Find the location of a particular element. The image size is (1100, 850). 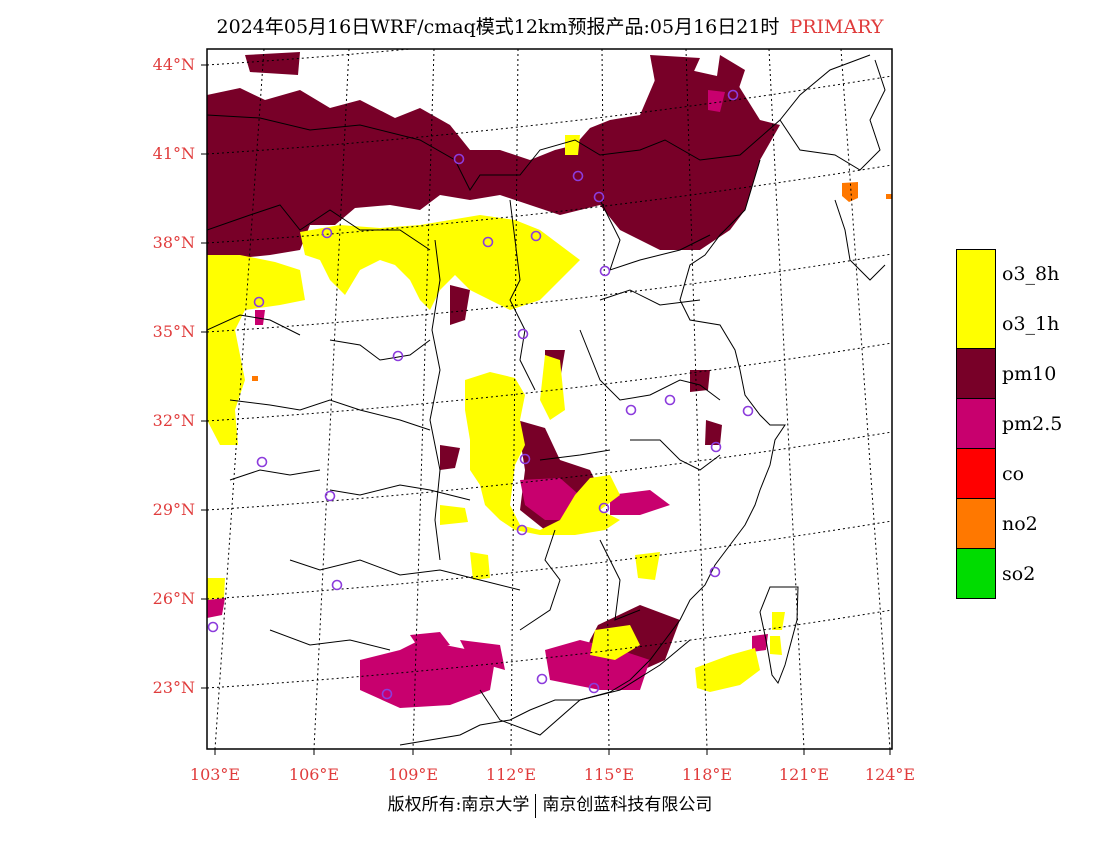

legend-label: co is located at coordinates (1013, 474).